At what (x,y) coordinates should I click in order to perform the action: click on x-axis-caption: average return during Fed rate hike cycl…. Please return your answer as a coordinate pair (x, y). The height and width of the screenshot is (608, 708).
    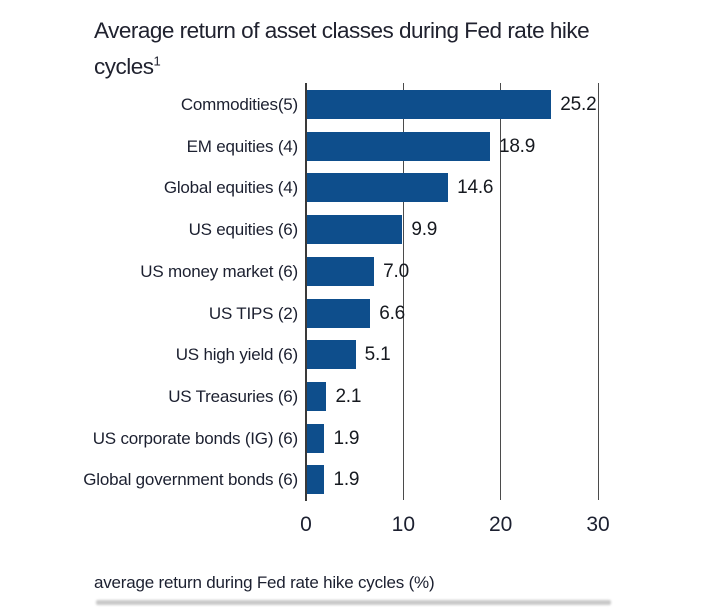
    Looking at the image, I should click on (264, 582).